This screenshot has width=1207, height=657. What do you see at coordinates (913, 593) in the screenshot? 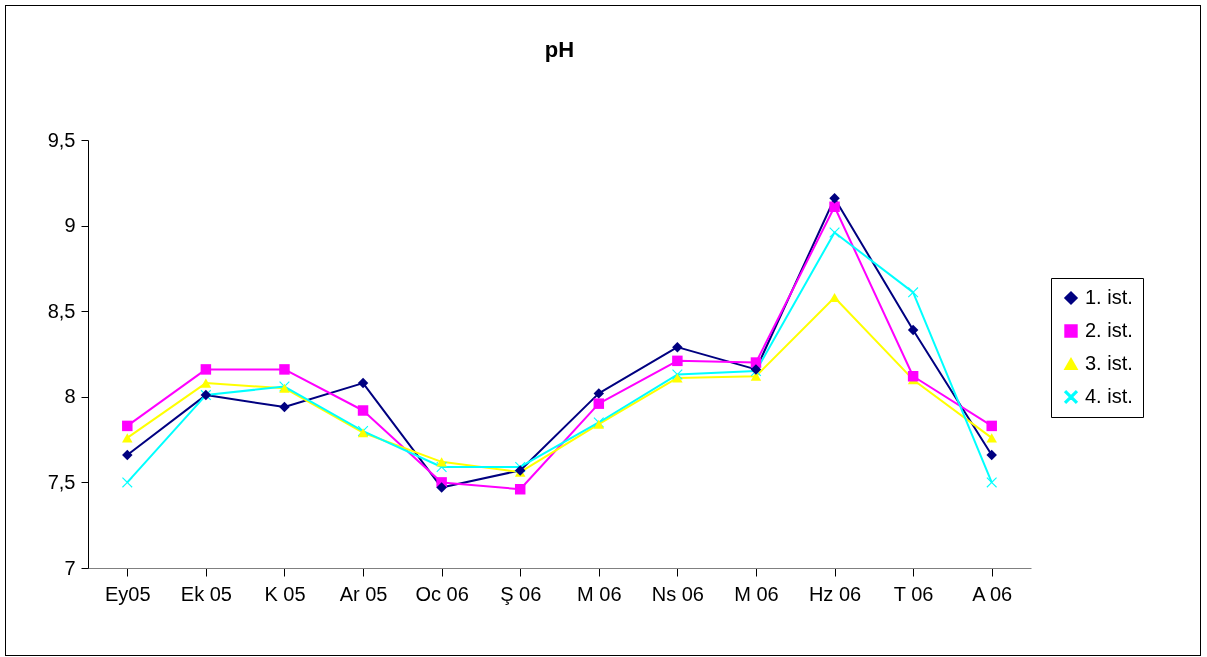
I see `x-tick-label: T 06` at bounding box center [913, 593].